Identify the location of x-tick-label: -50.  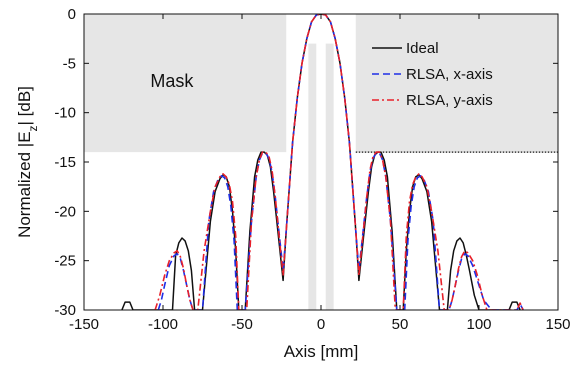
(242, 324).